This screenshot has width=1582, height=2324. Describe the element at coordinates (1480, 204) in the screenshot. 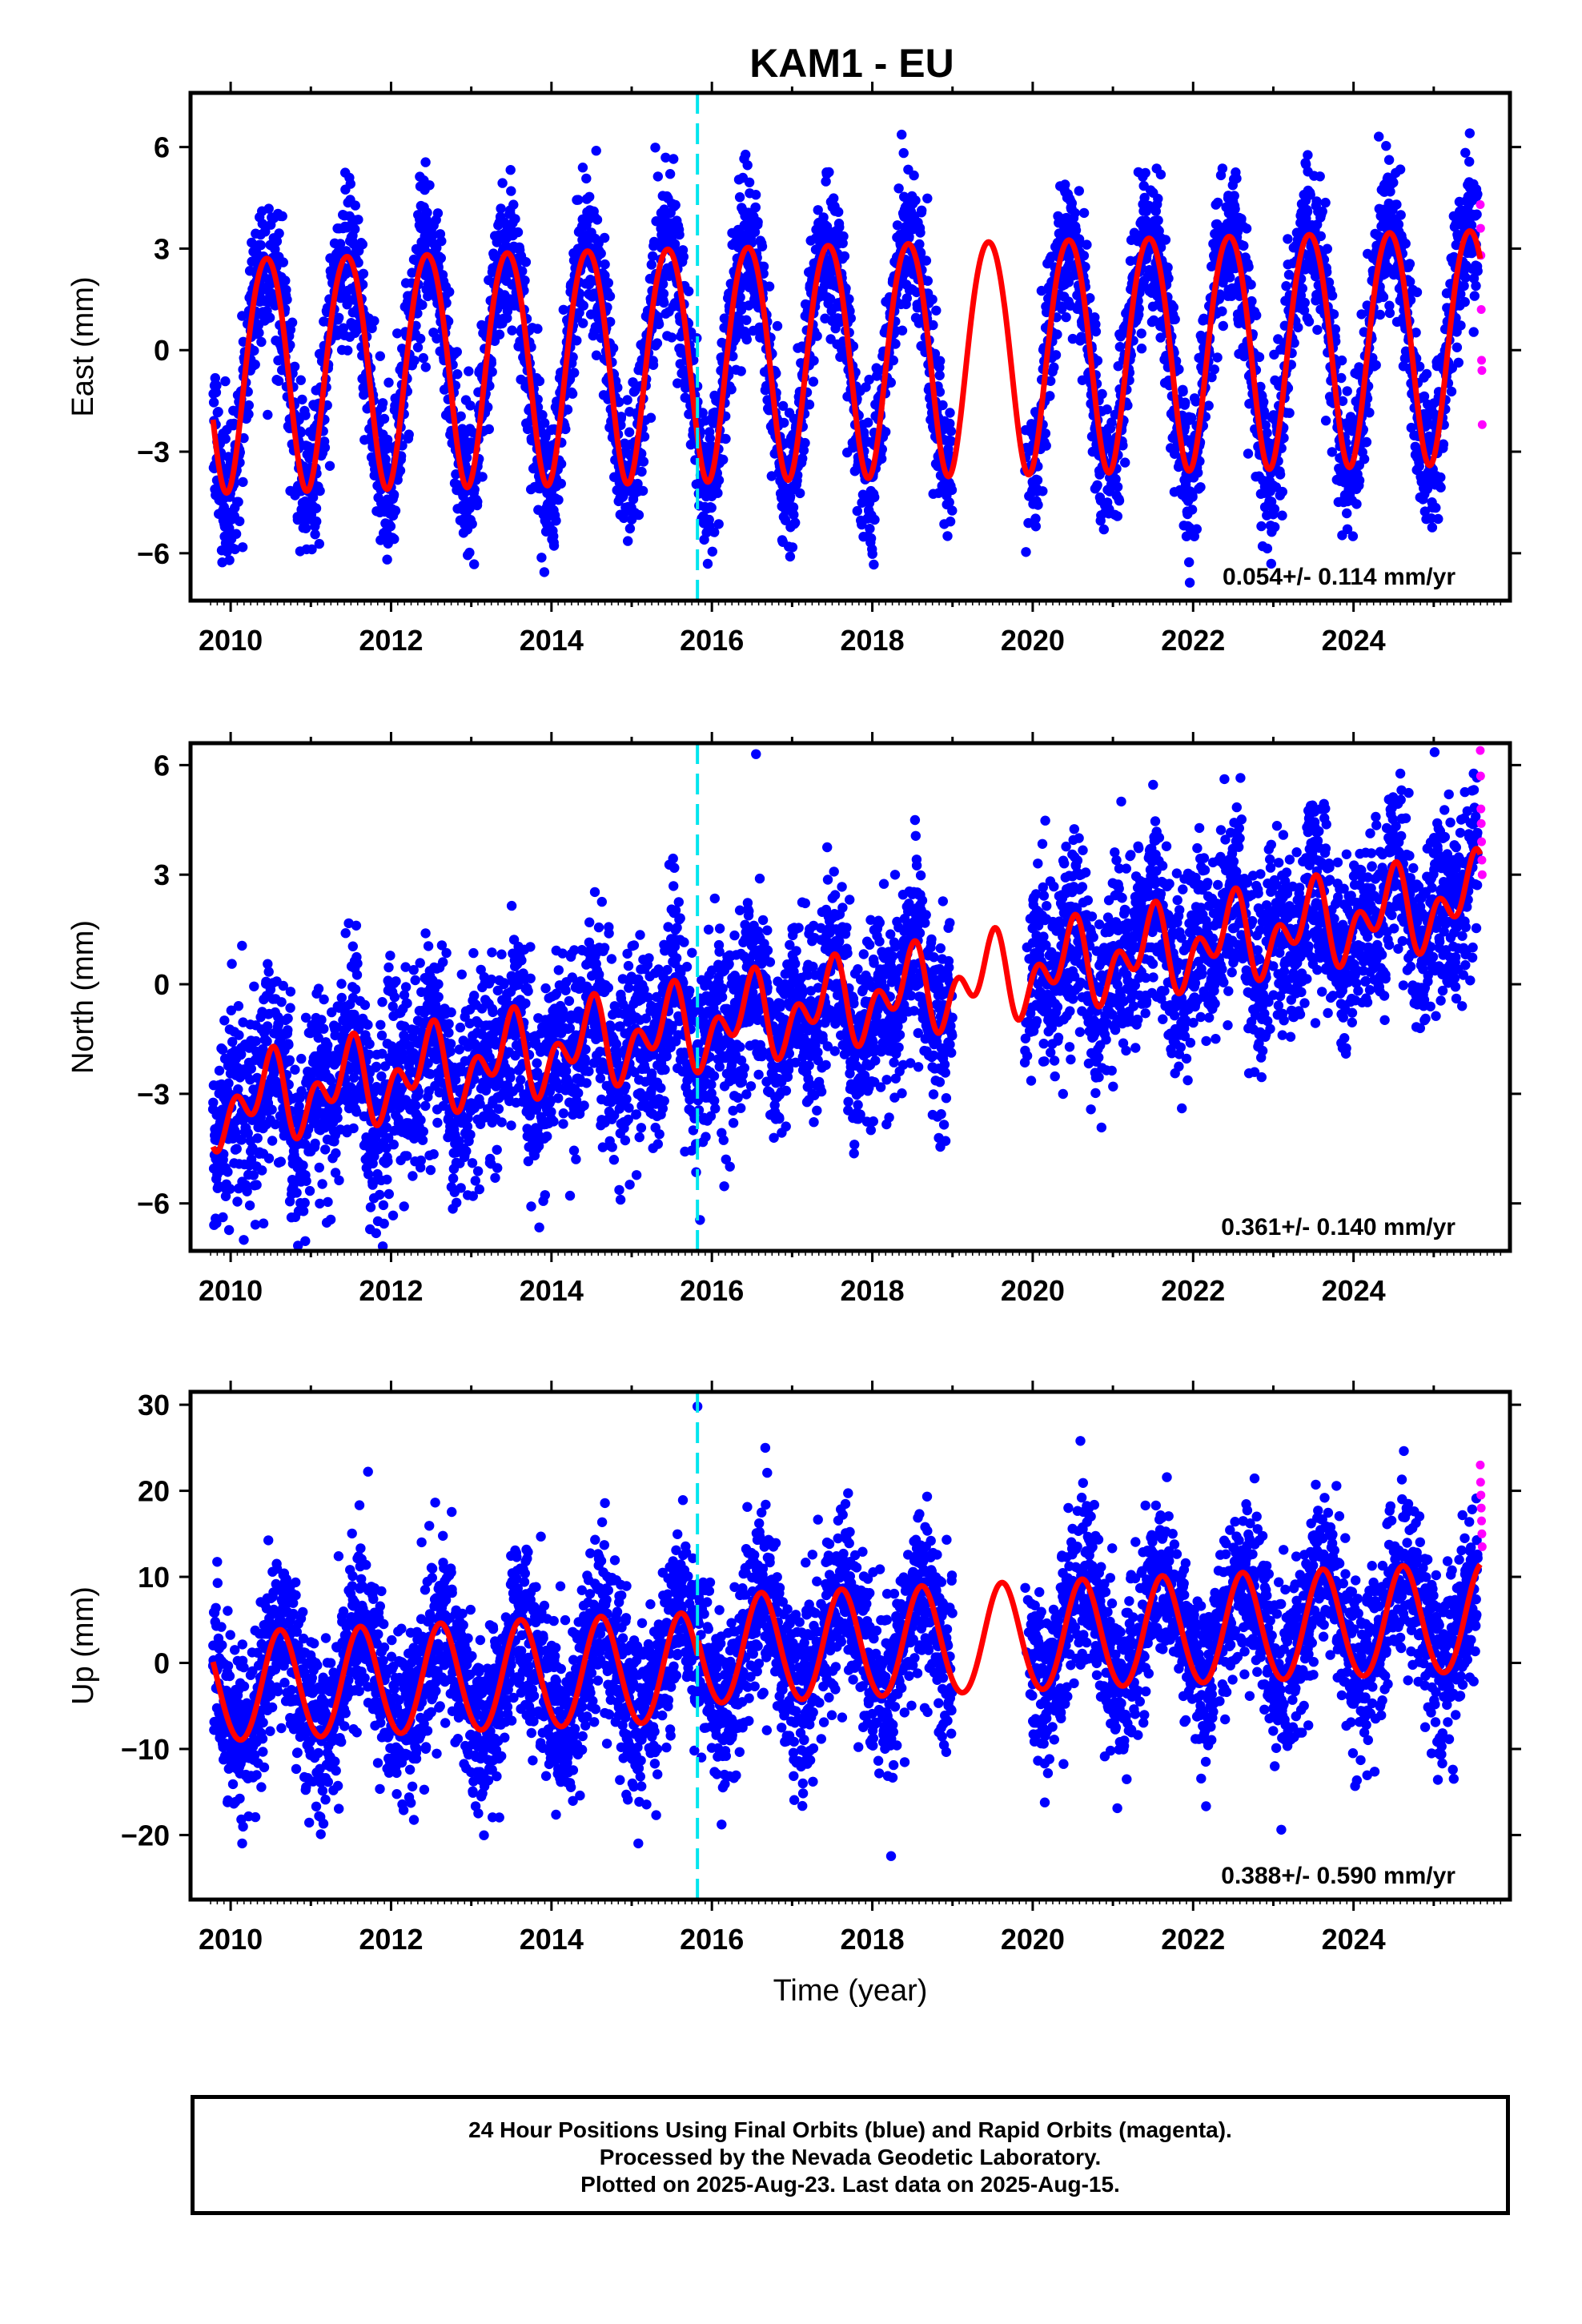

I see `rapid-orbit-point` at that location.